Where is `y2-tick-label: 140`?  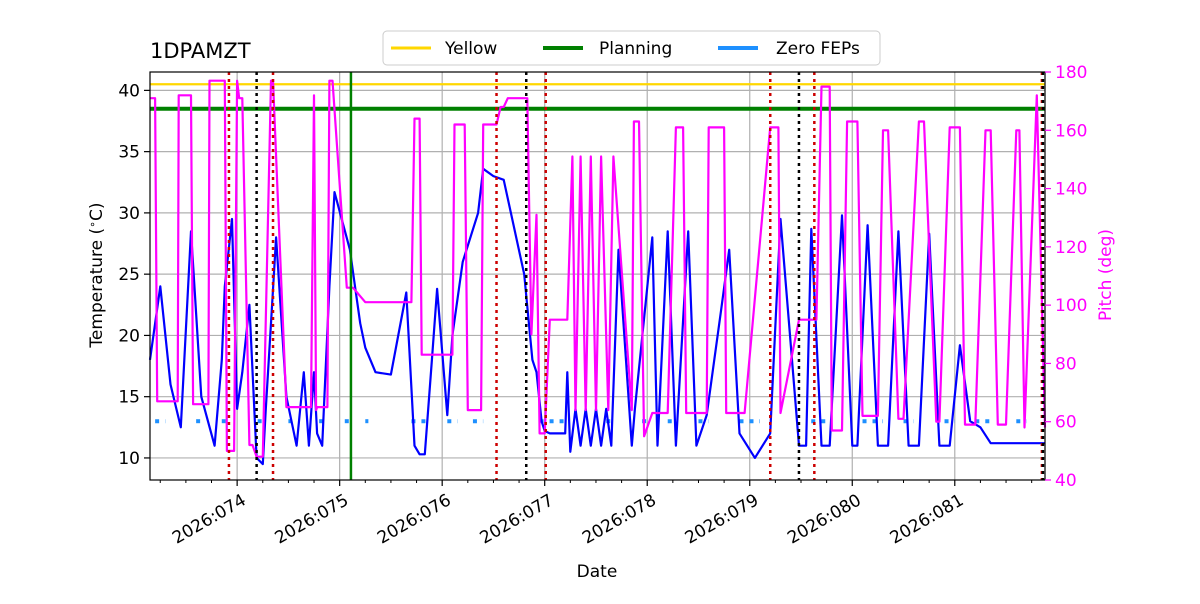 y2-tick-label: 140 is located at coordinates (1071, 190).